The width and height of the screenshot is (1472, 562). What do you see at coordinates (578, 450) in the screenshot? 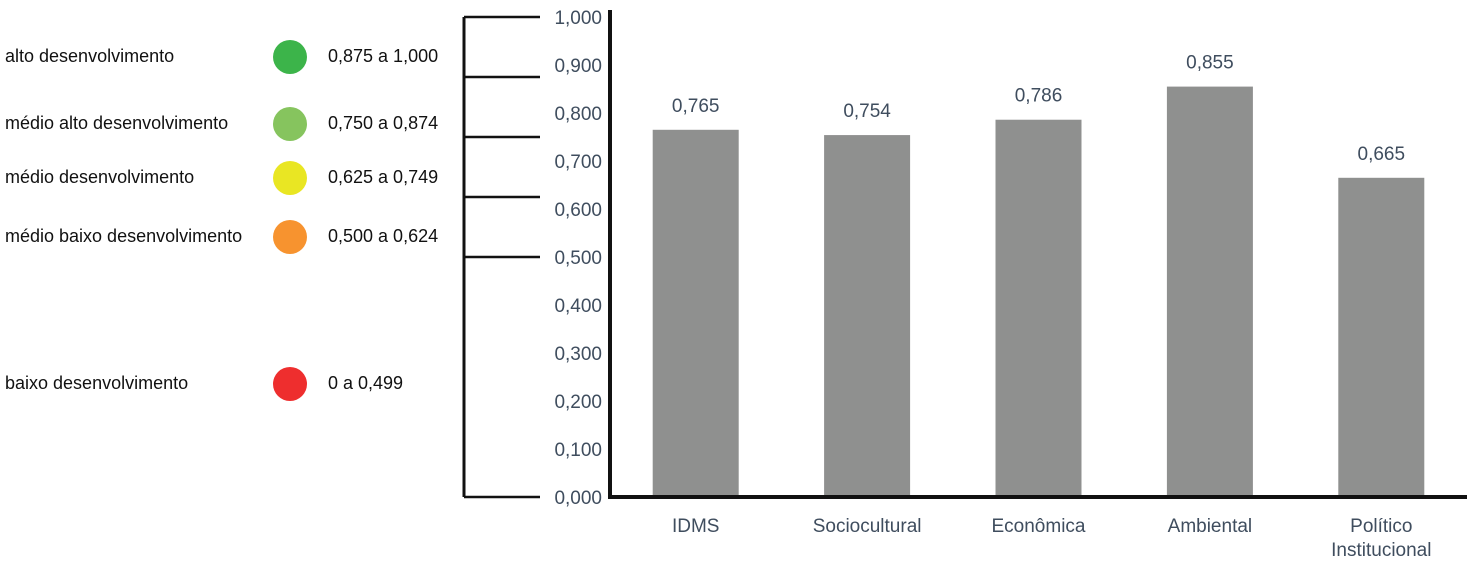
I see `y-tick-label: 0,100` at bounding box center [578, 450].